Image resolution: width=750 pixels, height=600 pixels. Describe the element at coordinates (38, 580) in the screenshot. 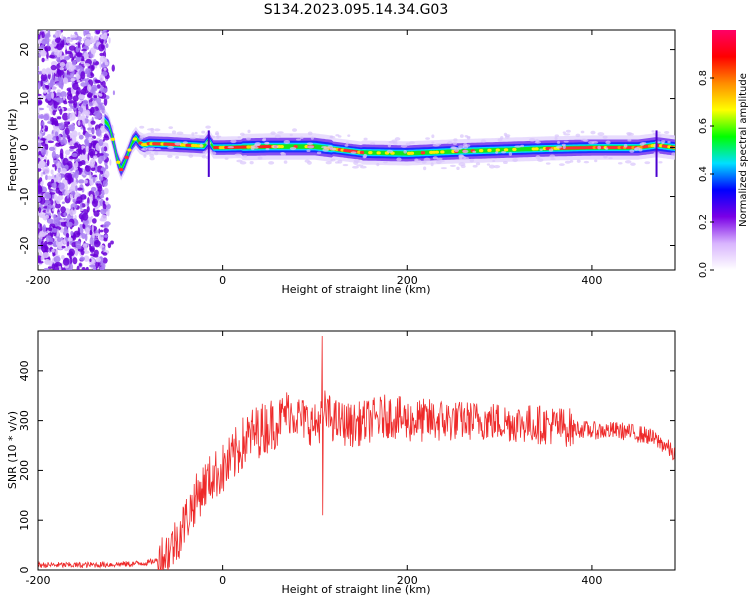

I see `snr-x-tick-label: -200` at that location.